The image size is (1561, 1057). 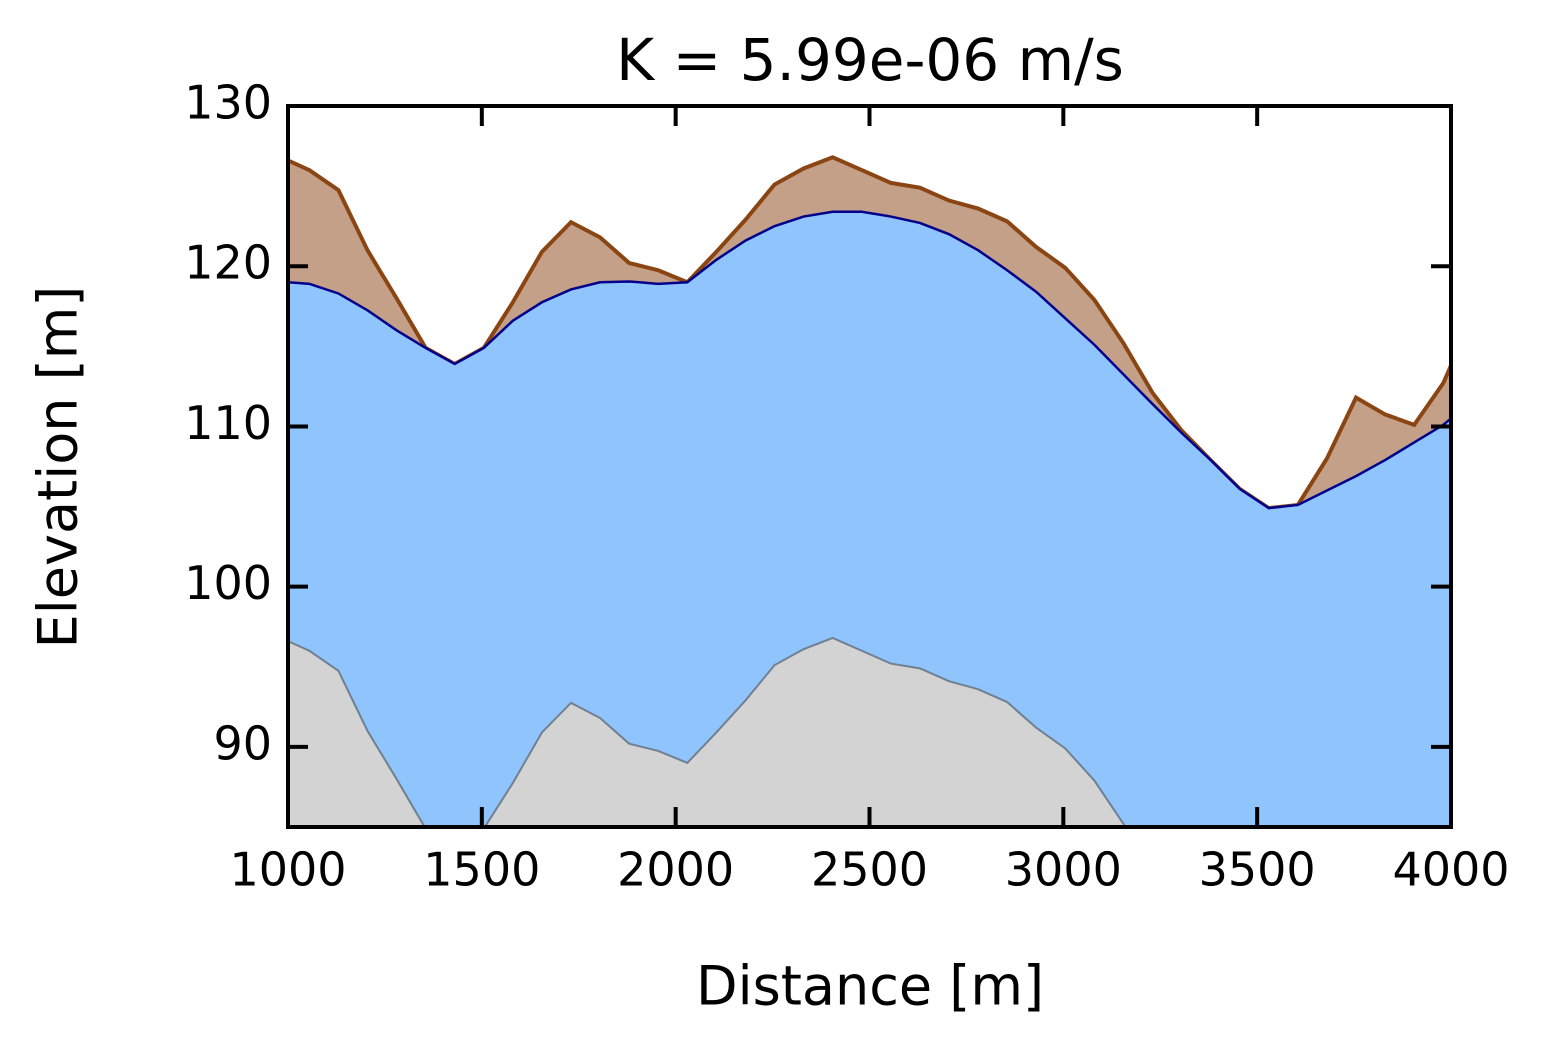 I want to click on area-fill, so click(x=707, y=732).